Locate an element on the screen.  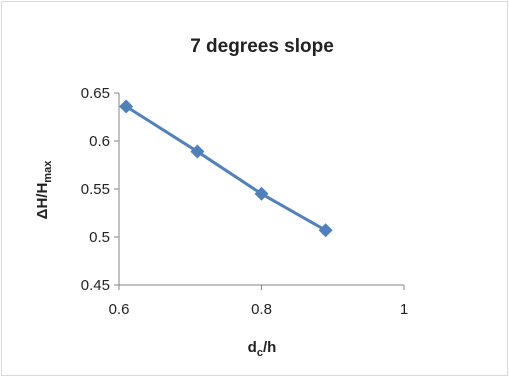
y-axis-label-main: ΔH/H is located at coordinates (42, 201).